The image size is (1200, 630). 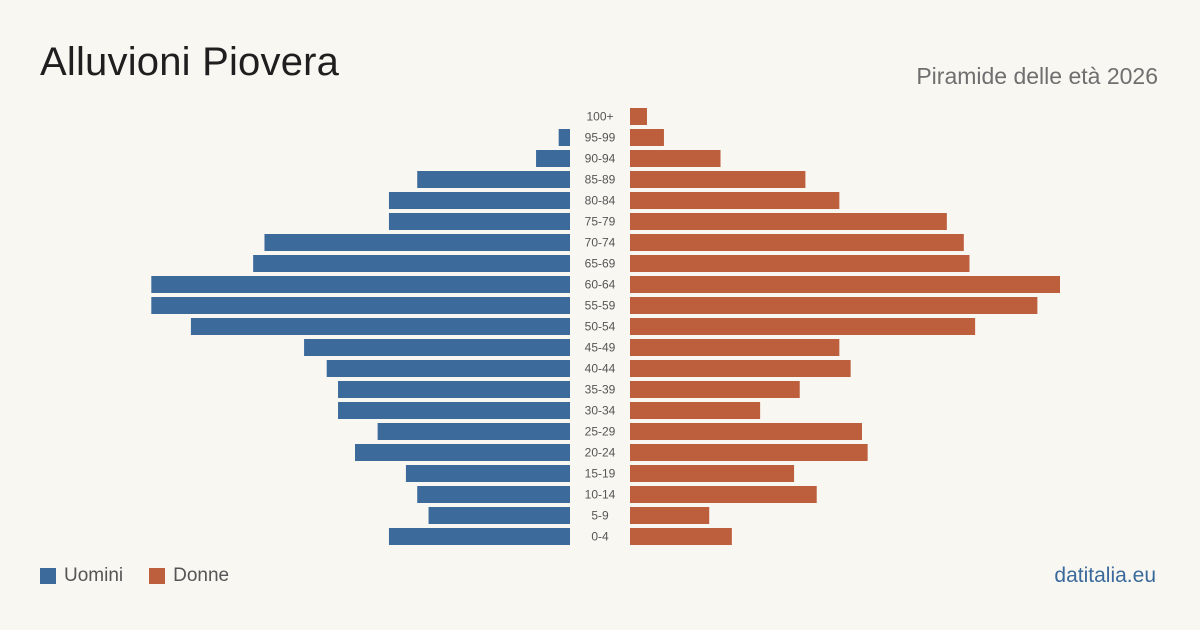 I want to click on age-label-35-39: 35-39, so click(x=600, y=390).